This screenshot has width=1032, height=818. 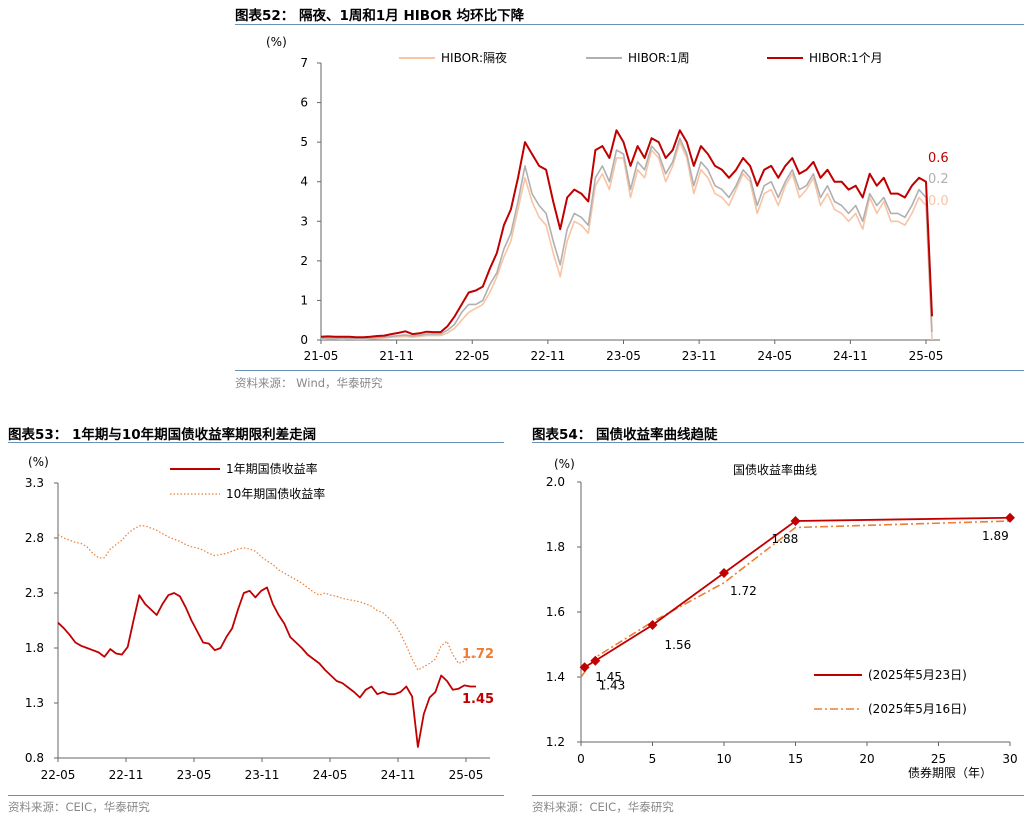 I want to click on chart53-title: 图表53： 1年期与10年期国债收益率期限利差走阔, so click(x=162, y=435).